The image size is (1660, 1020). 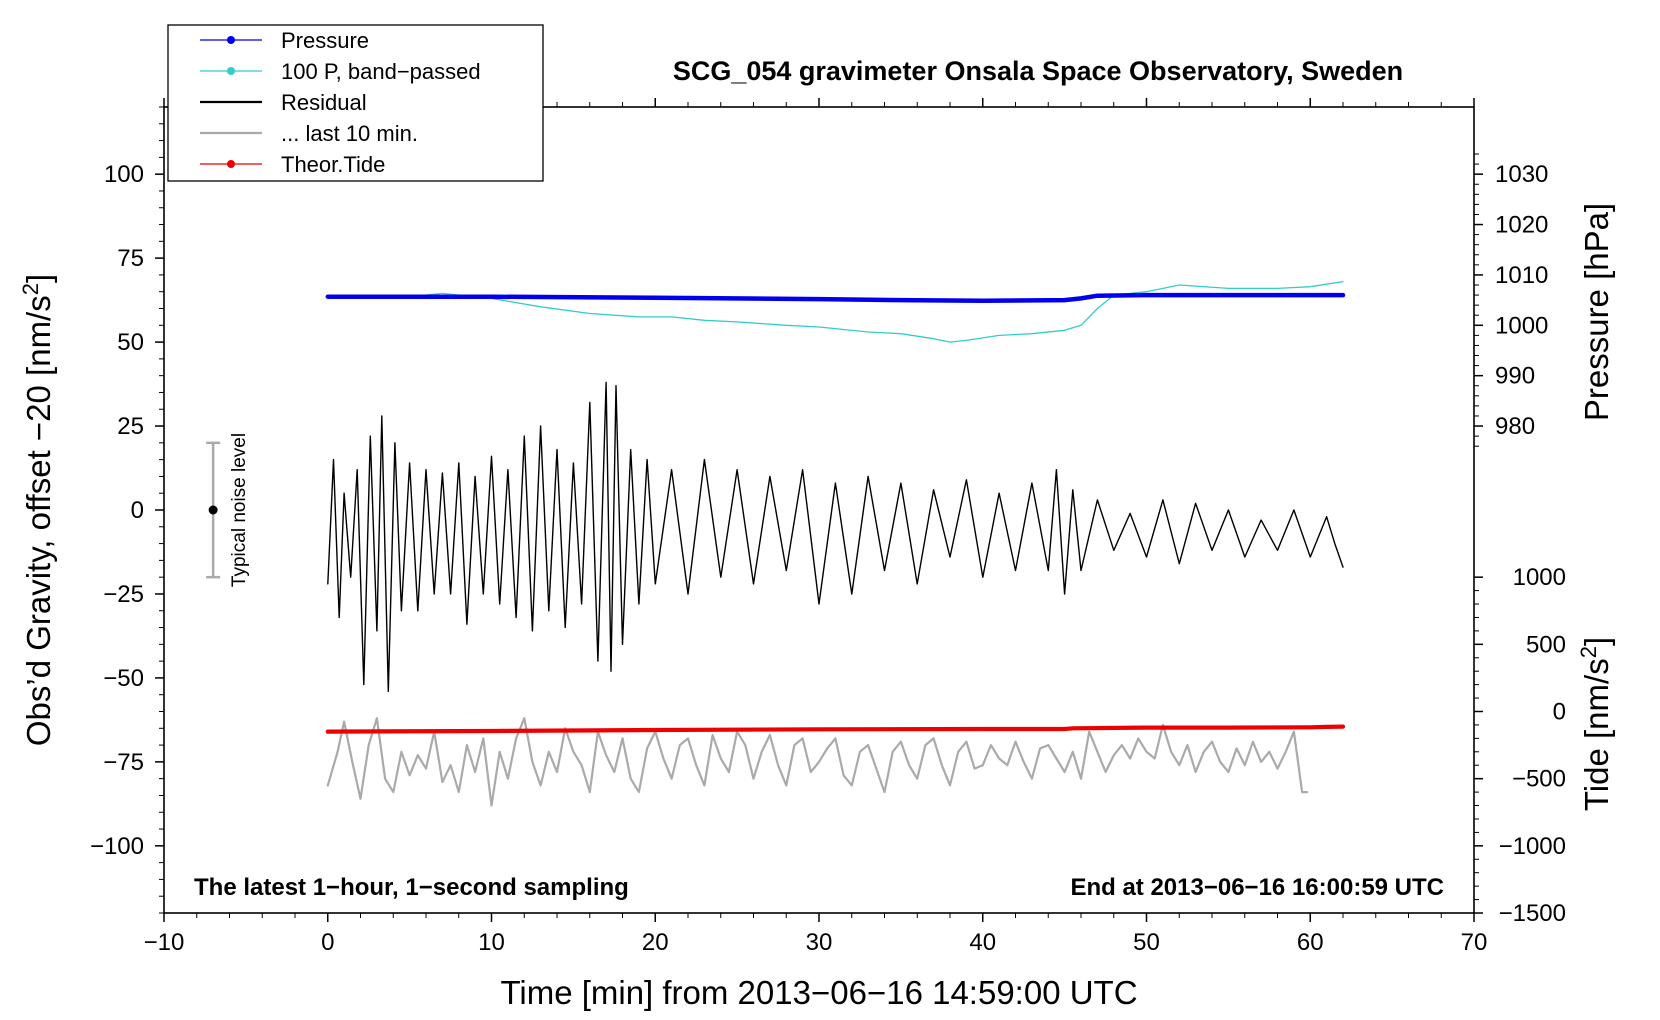 What do you see at coordinates (213, 510) in the screenshot?
I see `noise-level-dot` at bounding box center [213, 510].